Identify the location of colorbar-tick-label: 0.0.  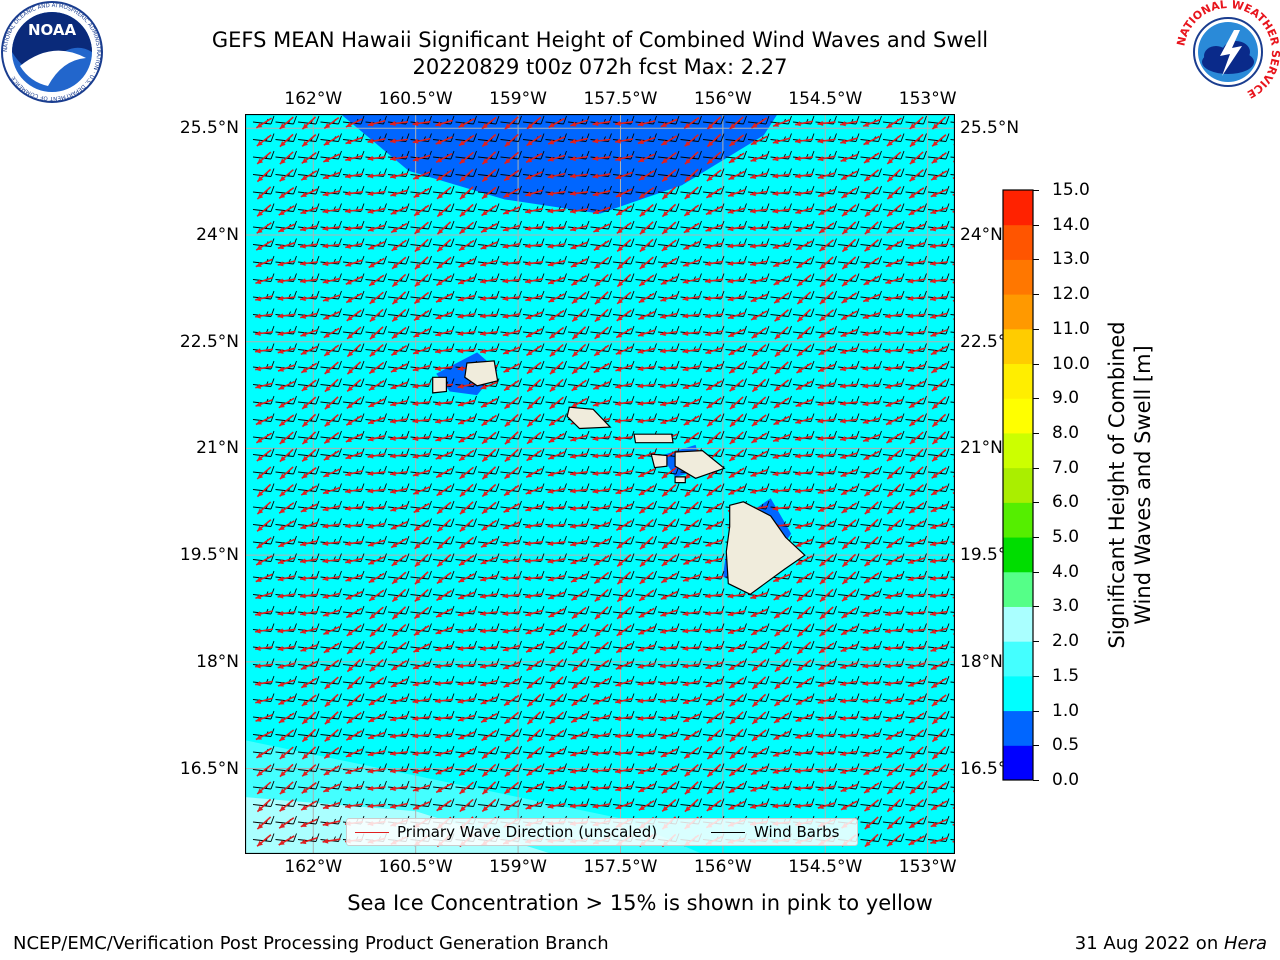
(1066, 780).